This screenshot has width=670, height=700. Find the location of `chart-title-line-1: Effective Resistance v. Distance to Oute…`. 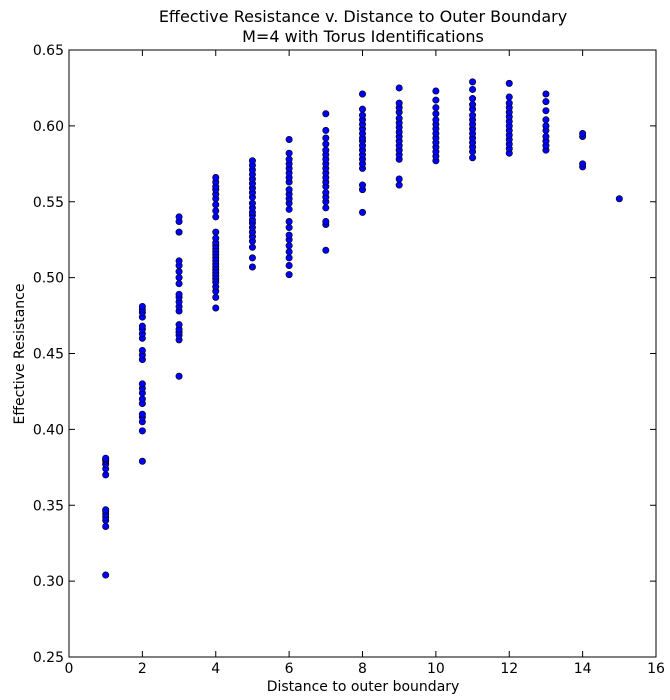

chart-title-line-1: Effective Resistance v. Distance to Oute… is located at coordinates (363, 16).